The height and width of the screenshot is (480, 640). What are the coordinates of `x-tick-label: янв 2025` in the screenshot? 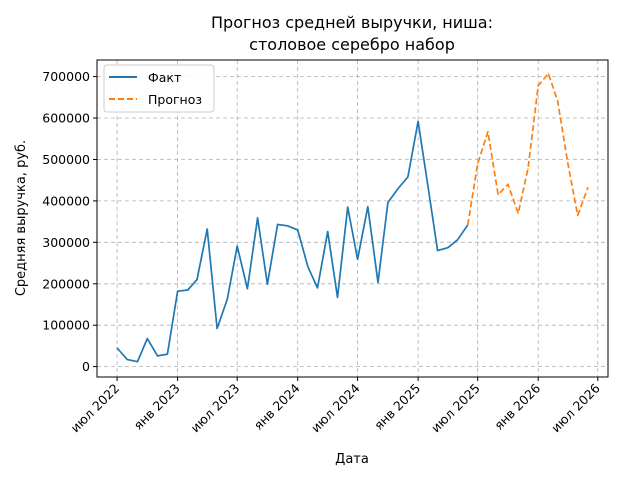 It's located at (397, 407).